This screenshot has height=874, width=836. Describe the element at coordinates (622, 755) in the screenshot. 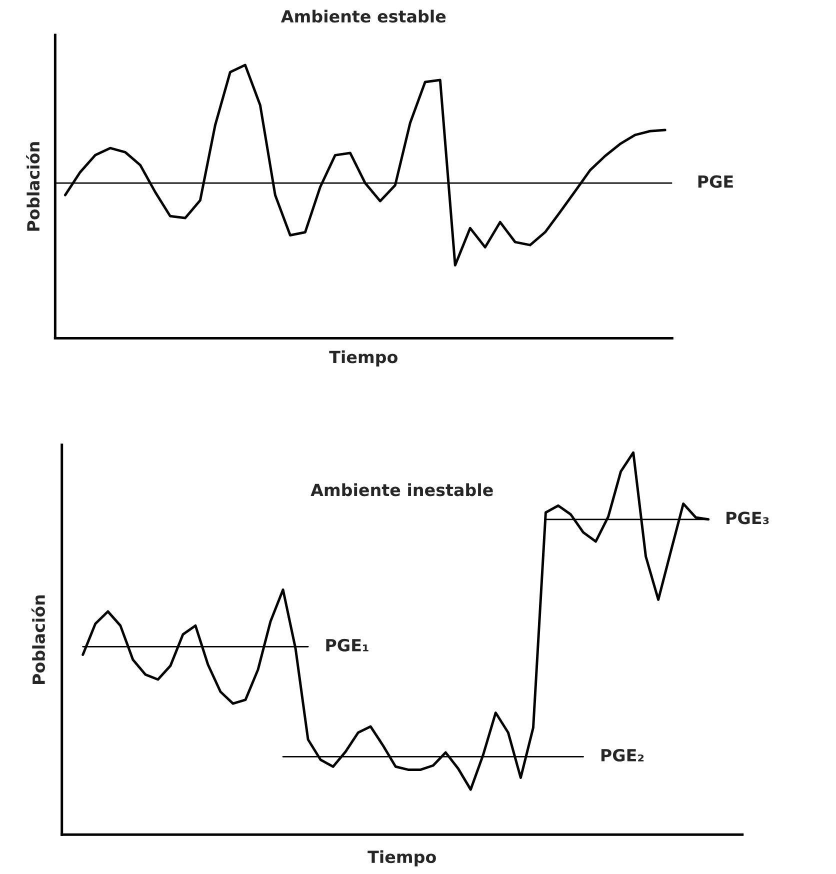

I see `series-label: PGE₂` at that location.